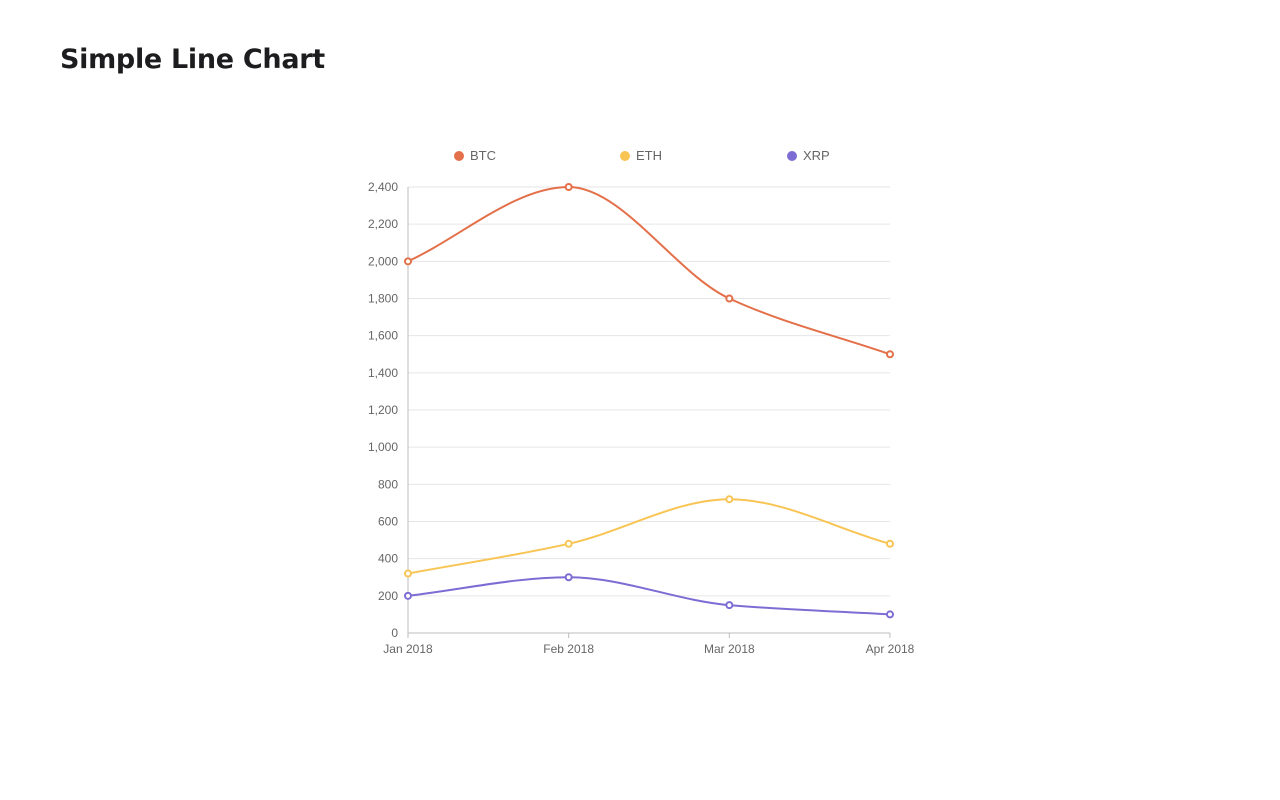 This screenshot has width=1280, height=800. Describe the element at coordinates (459, 155) in the screenshot. I see `legend-dot-btc` at that location.